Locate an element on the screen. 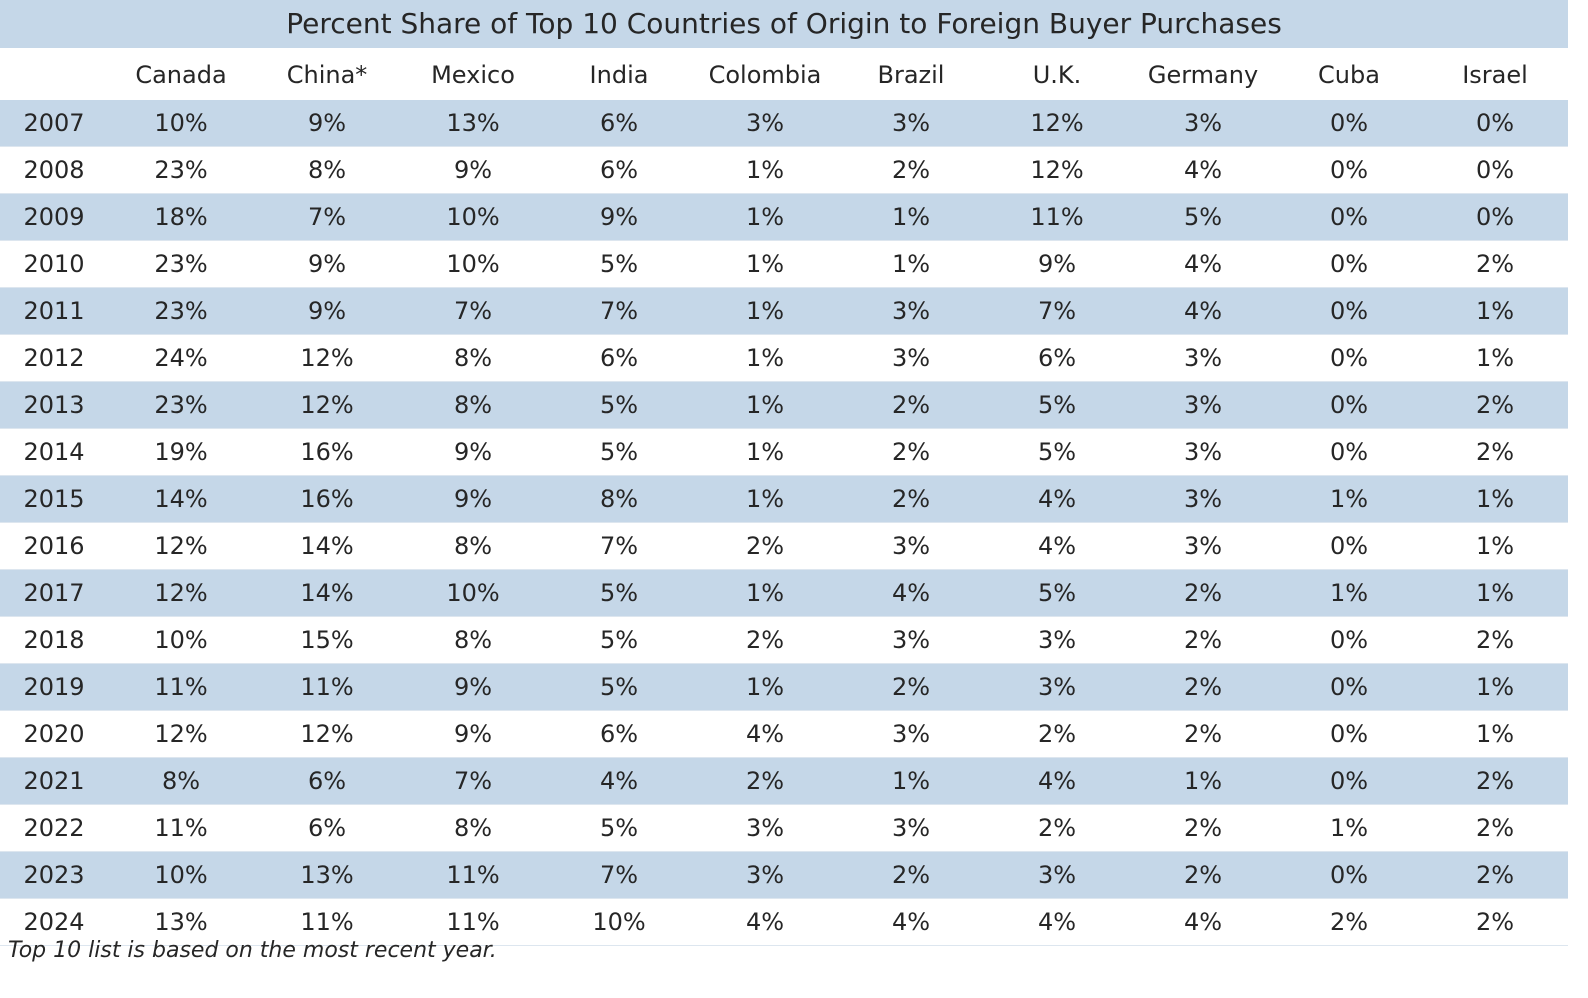 This screenshot has width=1588, height=998. year-cell: 2007 is located at coordinates (54, 123).